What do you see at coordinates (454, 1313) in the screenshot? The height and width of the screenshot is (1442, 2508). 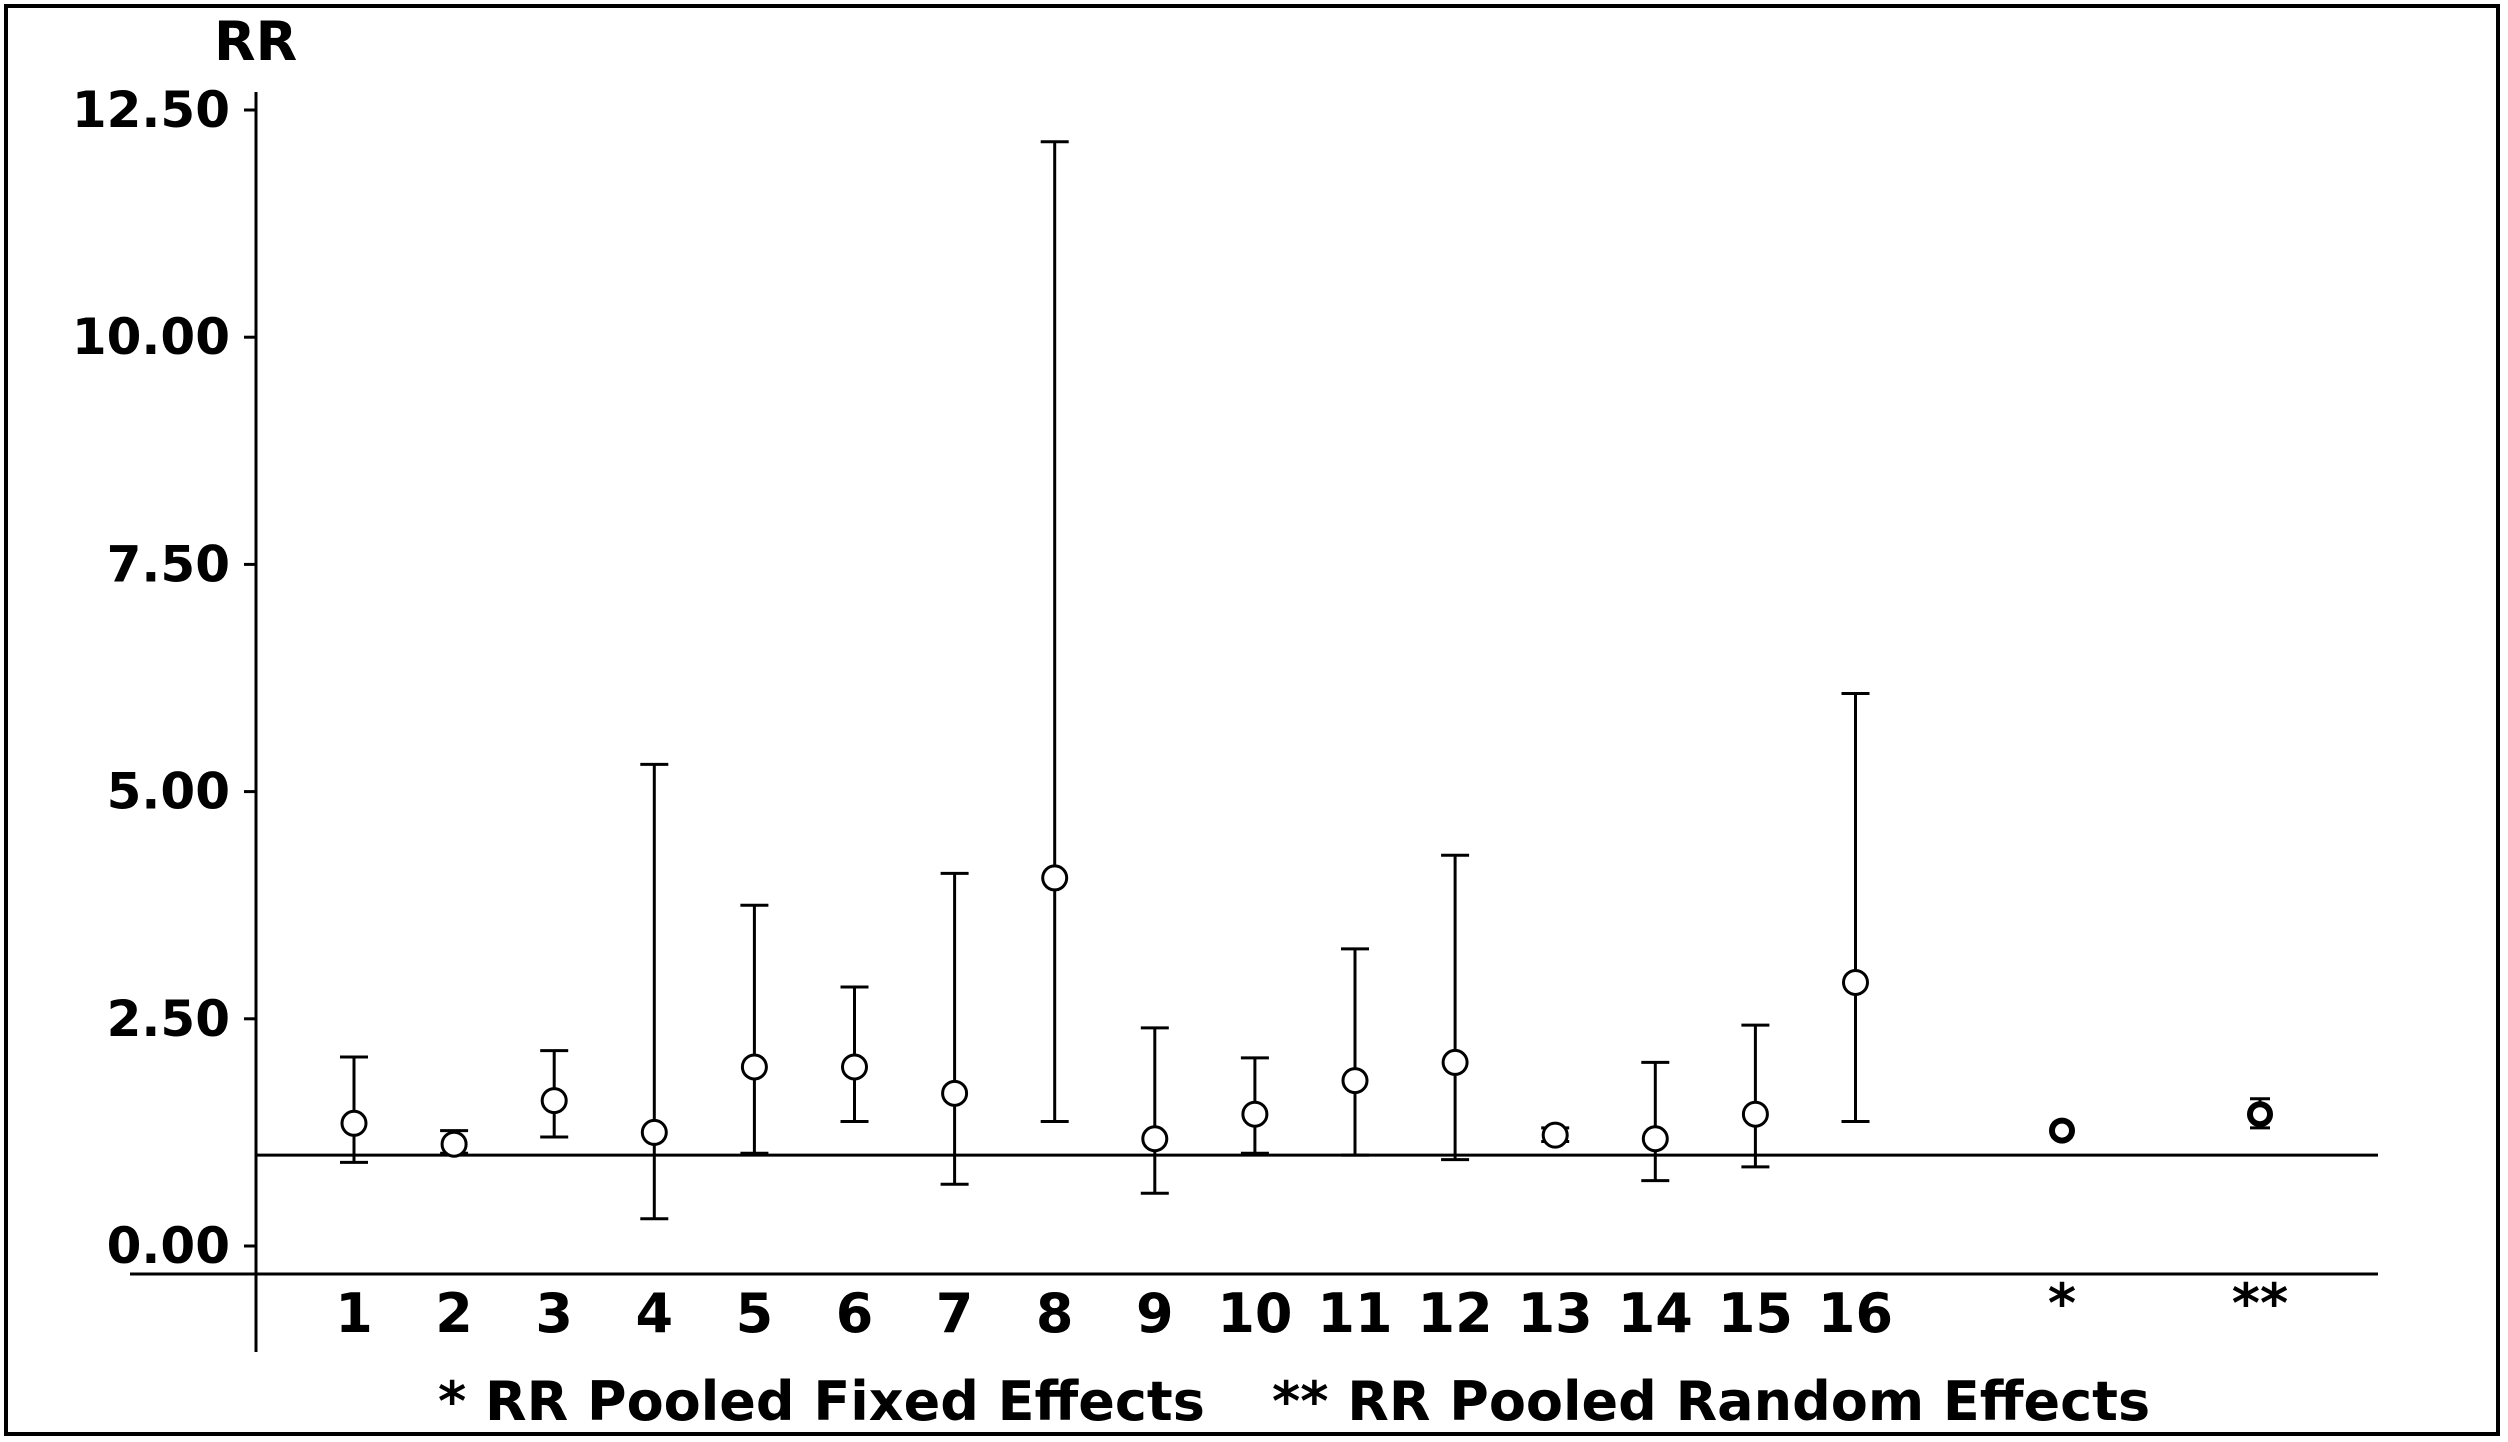 I see `x-category-label: 2` at bounding box center [454, 1313].